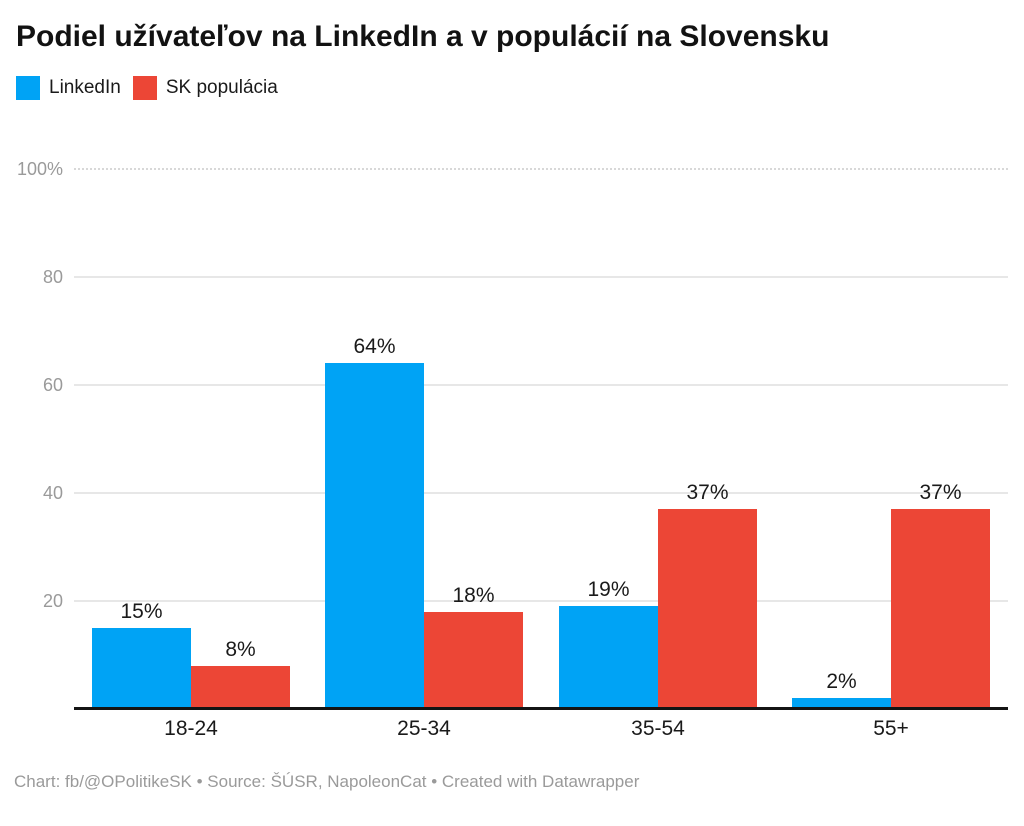 This screenshot has width=1024, height=826. Describe the element at coordinates (707, 609) in the screenshot. I see `bar-sk-populácia-35-54` at that location.